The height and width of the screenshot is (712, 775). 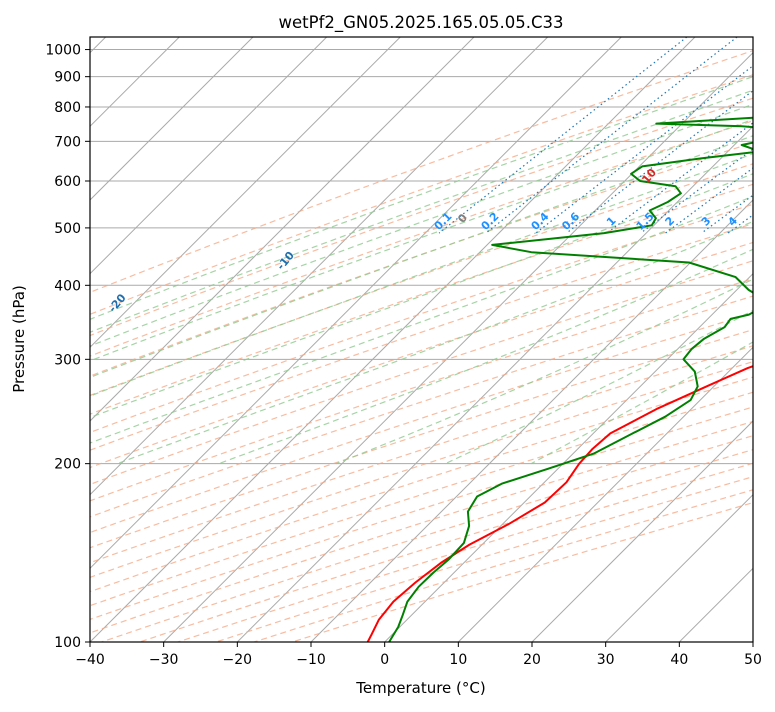 I want to click on y-tick-label: 200, so click(x=67, y=465).